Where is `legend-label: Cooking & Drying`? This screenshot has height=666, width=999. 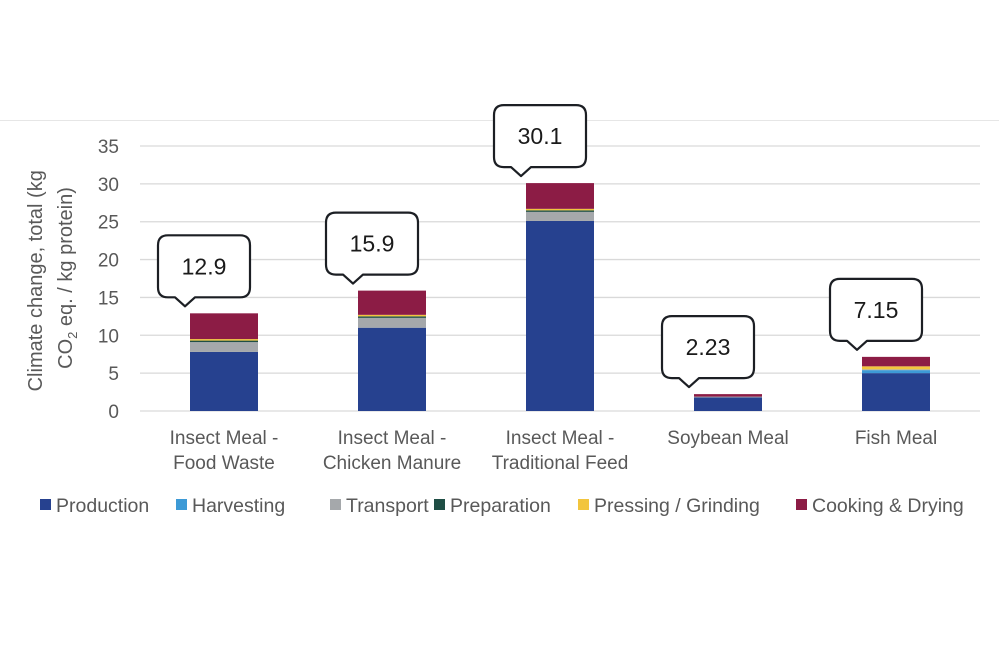 legend-label: Cooking & Drying is located at coordinates (888, 506).